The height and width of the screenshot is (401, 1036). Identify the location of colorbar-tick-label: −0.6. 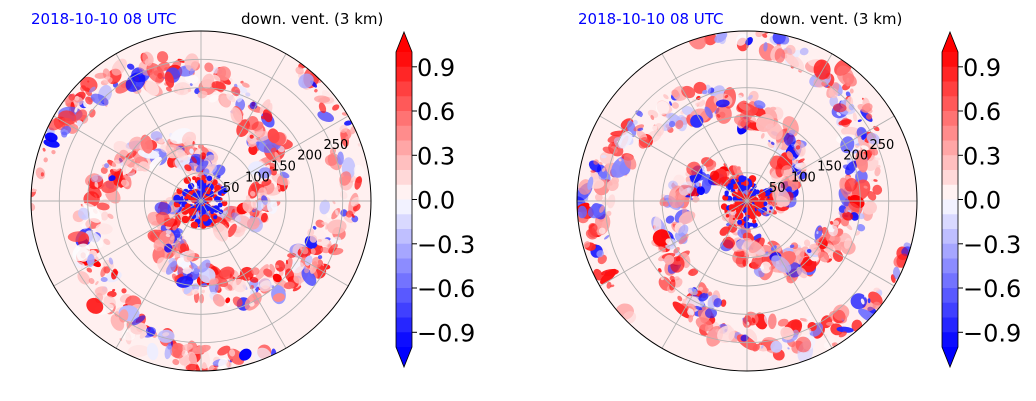
(992, 289).